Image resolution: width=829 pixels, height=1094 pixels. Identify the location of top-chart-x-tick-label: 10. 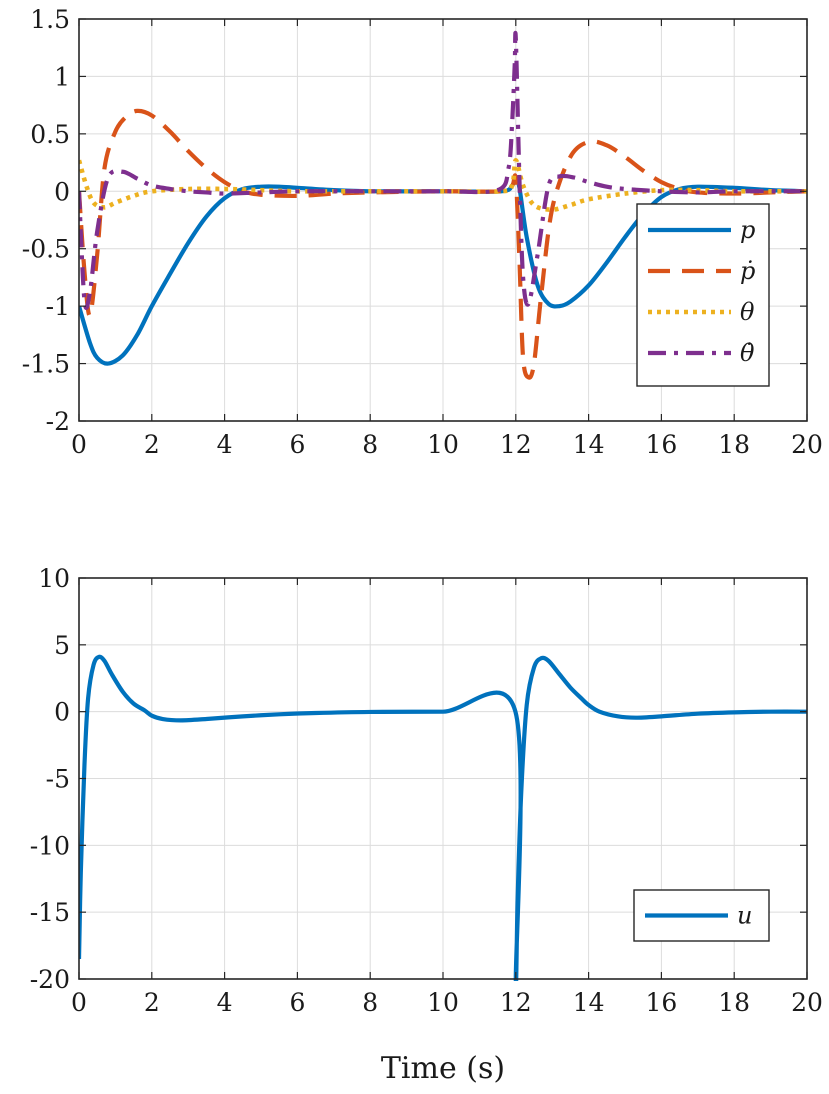
(443, 444).